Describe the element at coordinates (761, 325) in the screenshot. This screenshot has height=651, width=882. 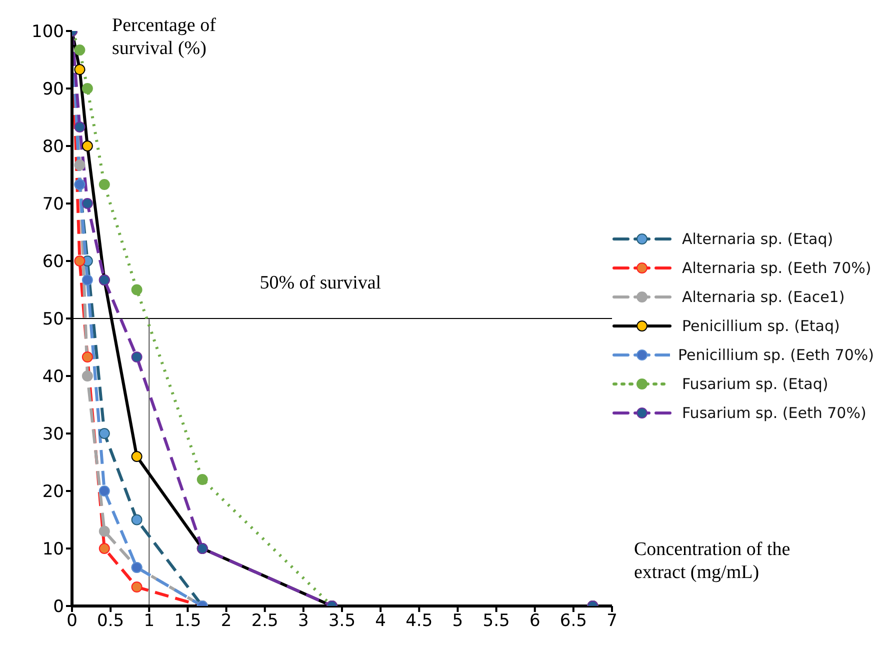
I see `legend-label: Penicillium sp. (Etaq)` at that location.